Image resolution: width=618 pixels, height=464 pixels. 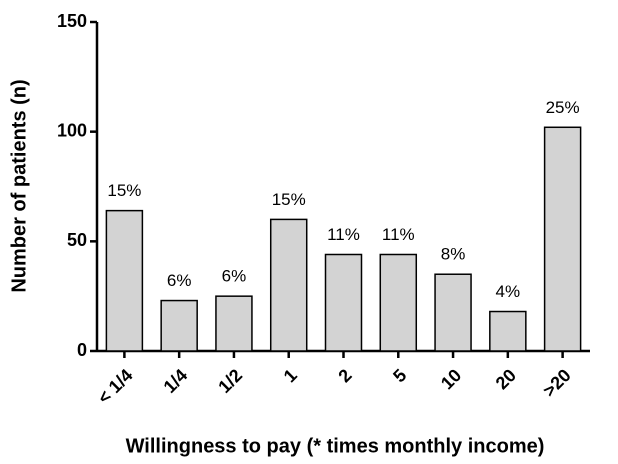 I want to click on x-tick-label: 2, so click(x=344, y=375).